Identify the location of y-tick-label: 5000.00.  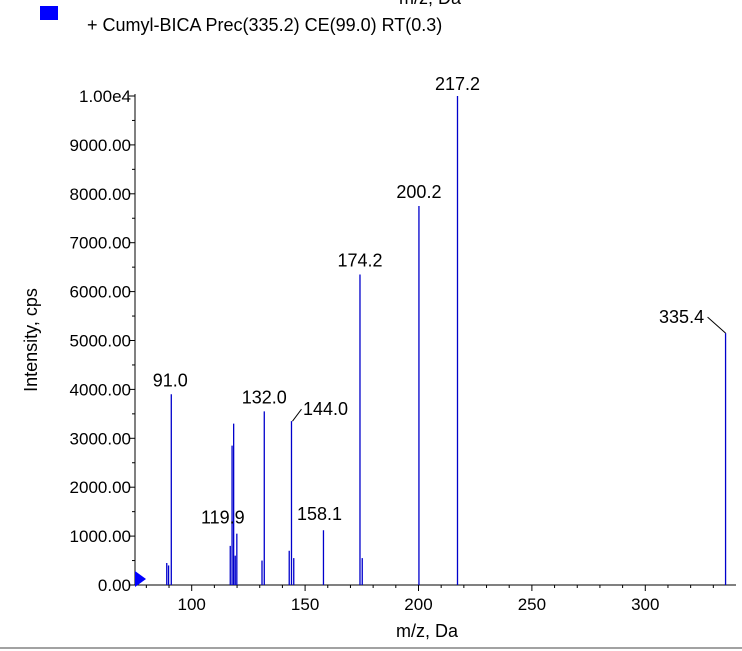
(100, 341).